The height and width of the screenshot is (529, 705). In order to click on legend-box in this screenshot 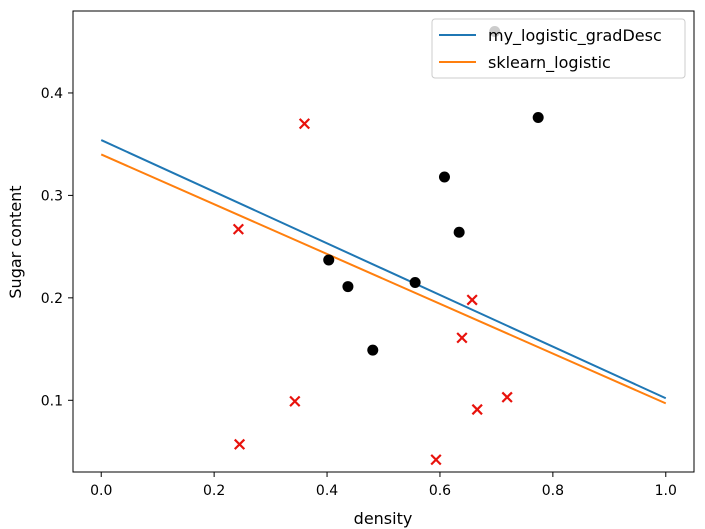, I will do `click(558, 48)`.